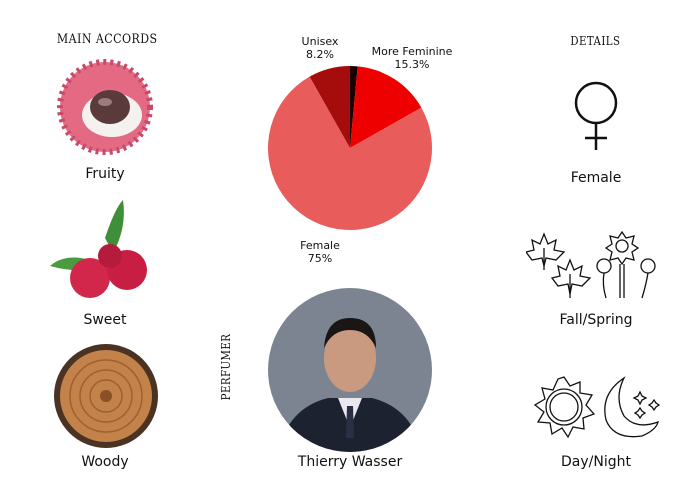 Image resolution: width=700 pixels, height=500 pixels. I want to click on accord-label-woody: Woody, so click(105, 462).